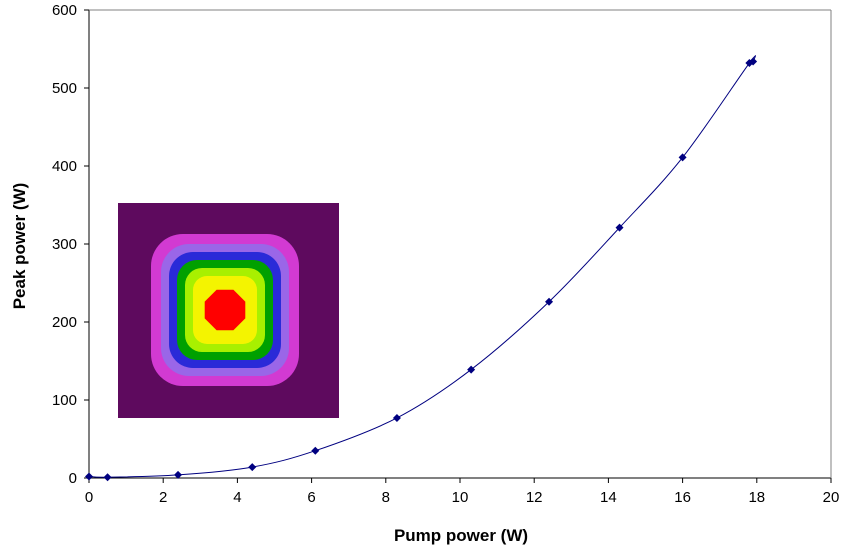  What do you see at coordinates (311, 497) in the screenshot?
I see `x-tick-label: 6` at bounding box center [311, 497].